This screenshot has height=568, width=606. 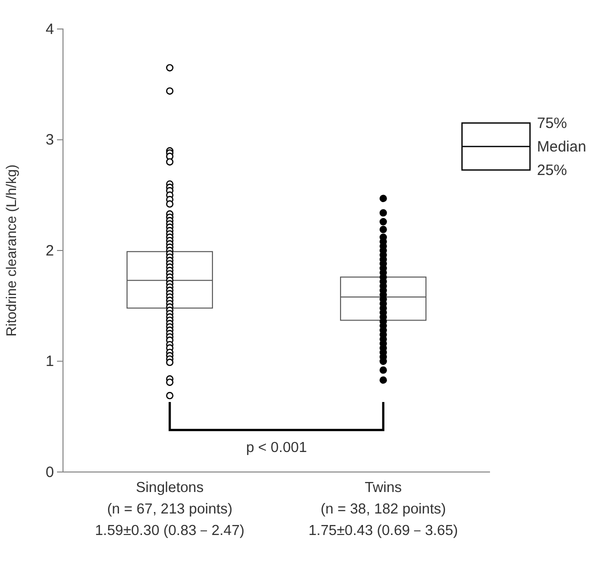 I want to click on text: 75%, so click(x=552, y=123).